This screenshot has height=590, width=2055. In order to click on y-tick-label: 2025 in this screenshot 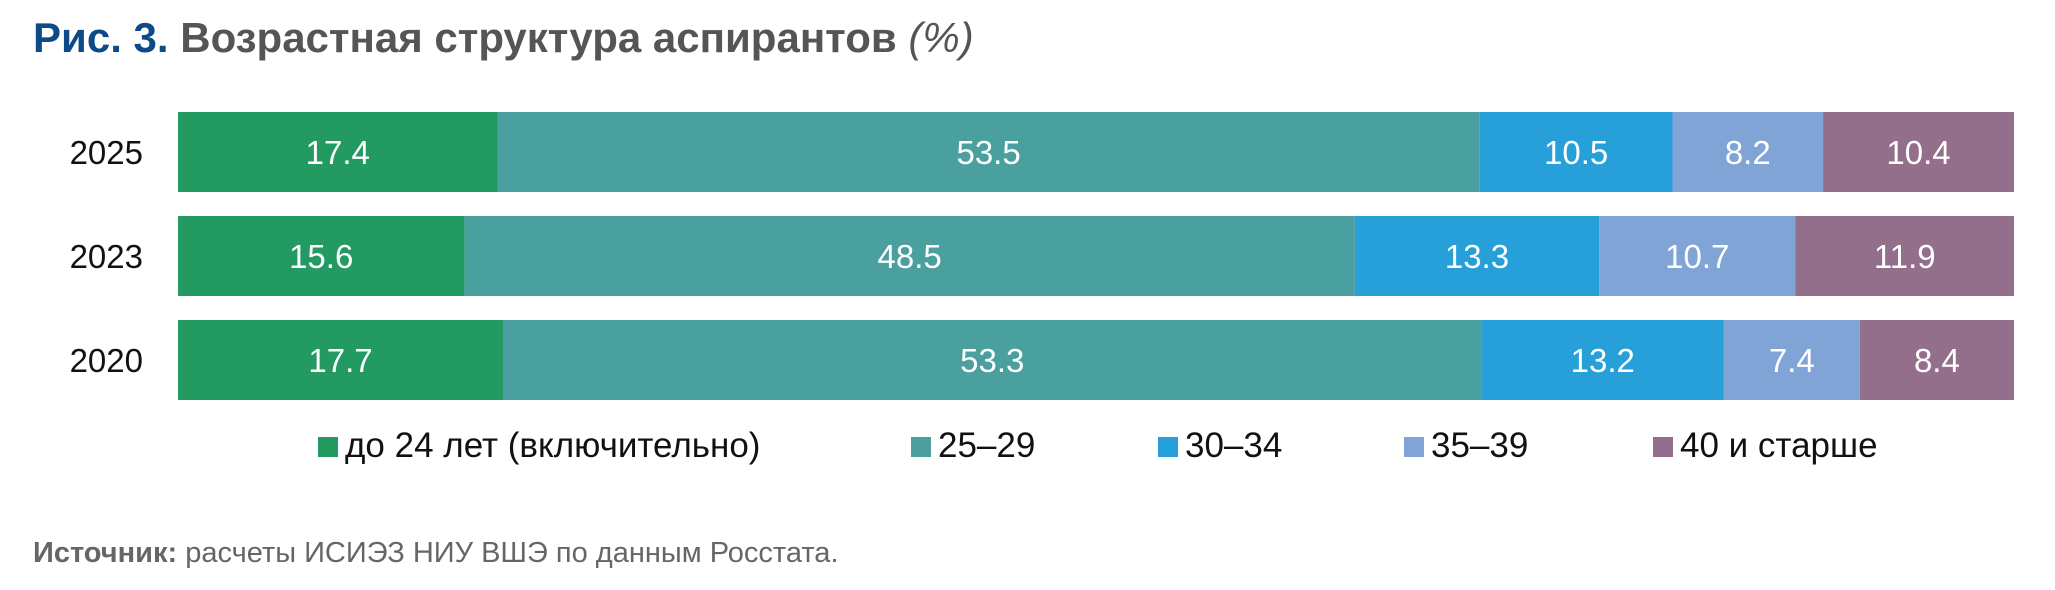, I will do `click(106, 152)`.